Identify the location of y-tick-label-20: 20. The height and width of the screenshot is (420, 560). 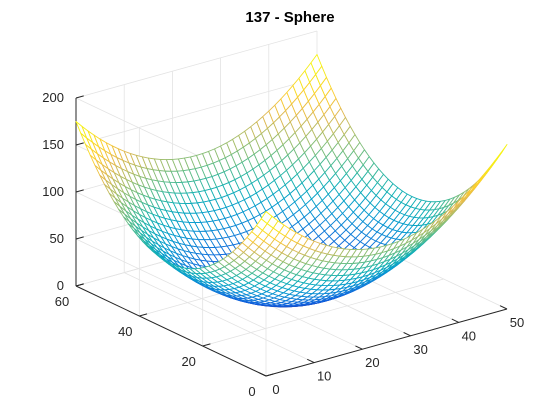
(188, 361).